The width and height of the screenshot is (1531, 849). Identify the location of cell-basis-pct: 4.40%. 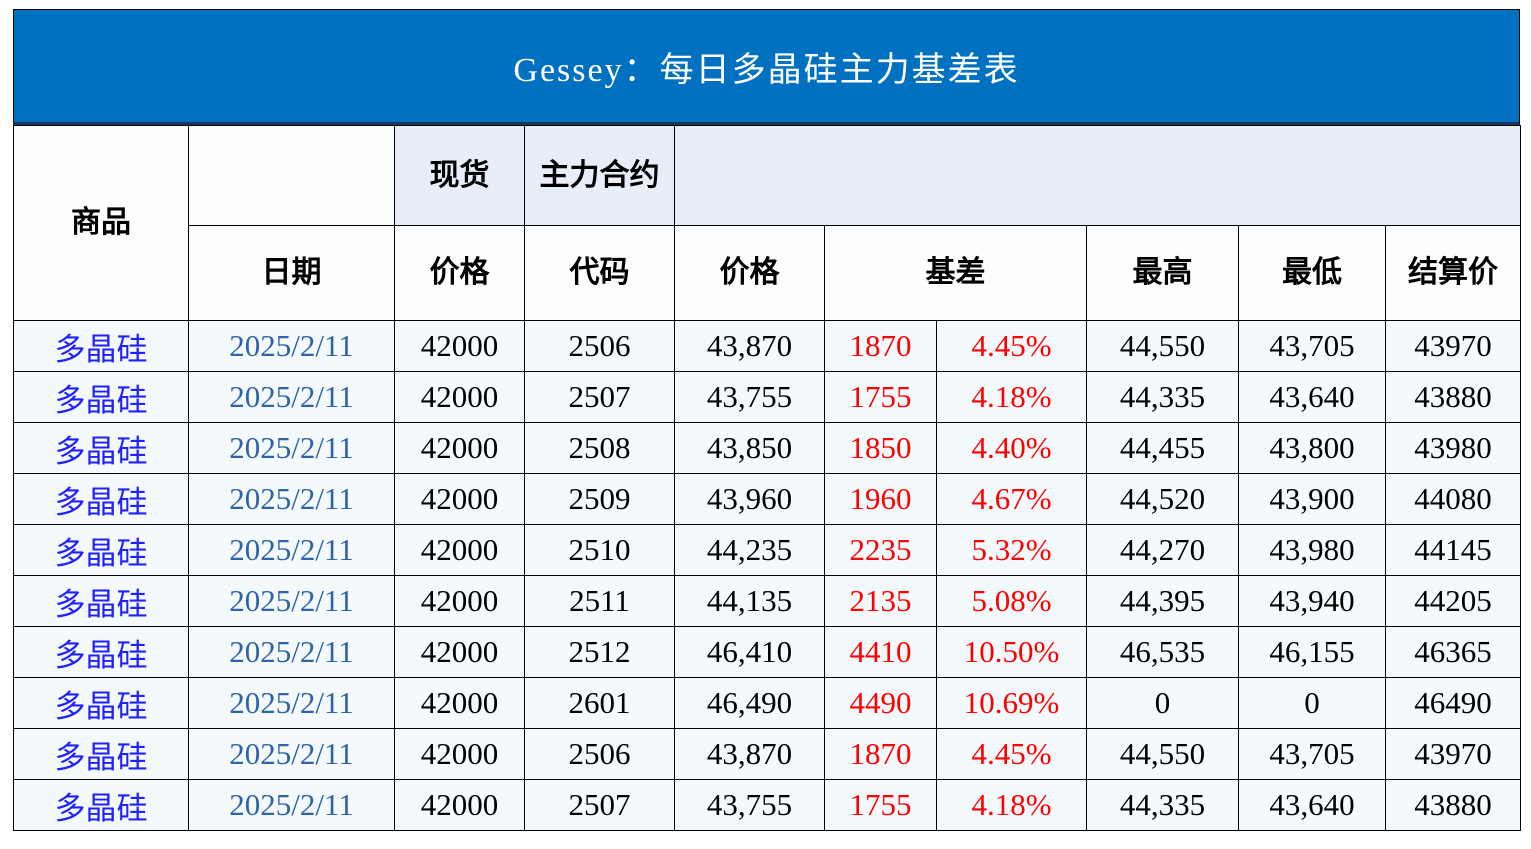
(1011, 448).